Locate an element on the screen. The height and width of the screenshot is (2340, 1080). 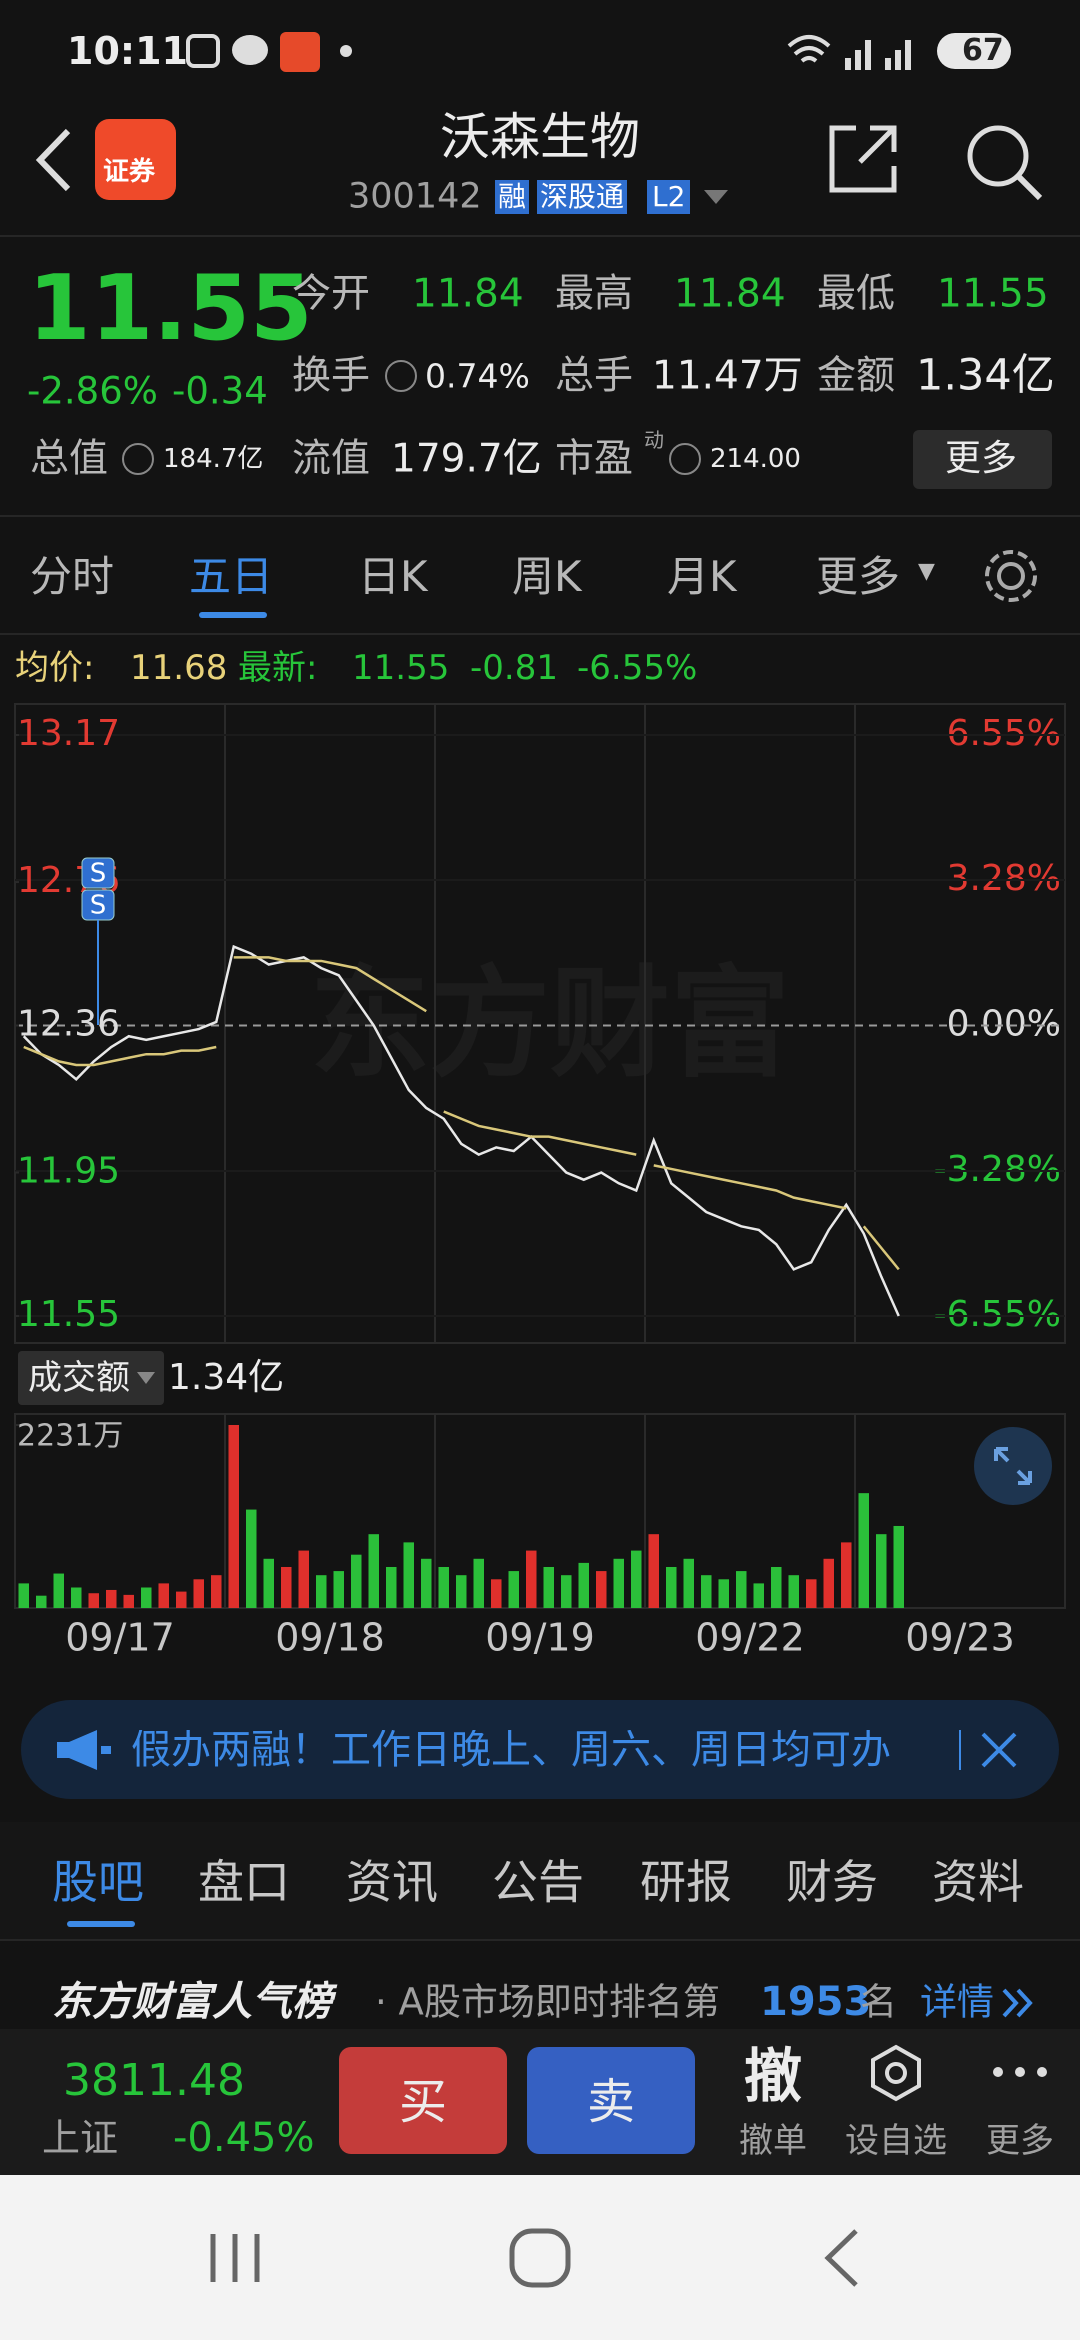
bottom-tab: 盘口 is located at coordinates (244, 1882).